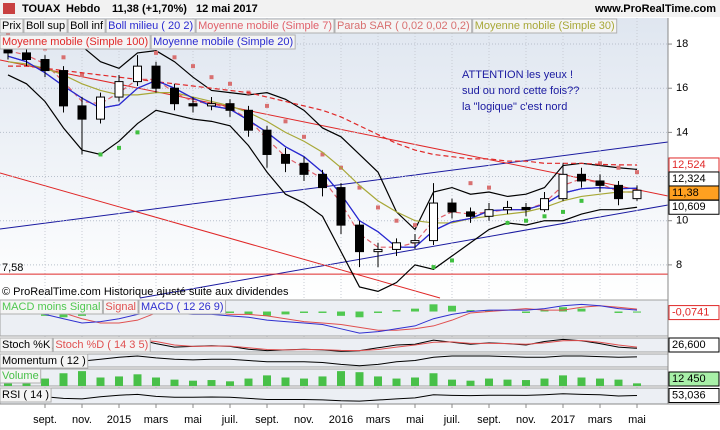 The width and height of the screenshot is (720, 430). Describe the element at coordinates (689, 165) in the screenshot. I see `price-label: 12,524` at that location.